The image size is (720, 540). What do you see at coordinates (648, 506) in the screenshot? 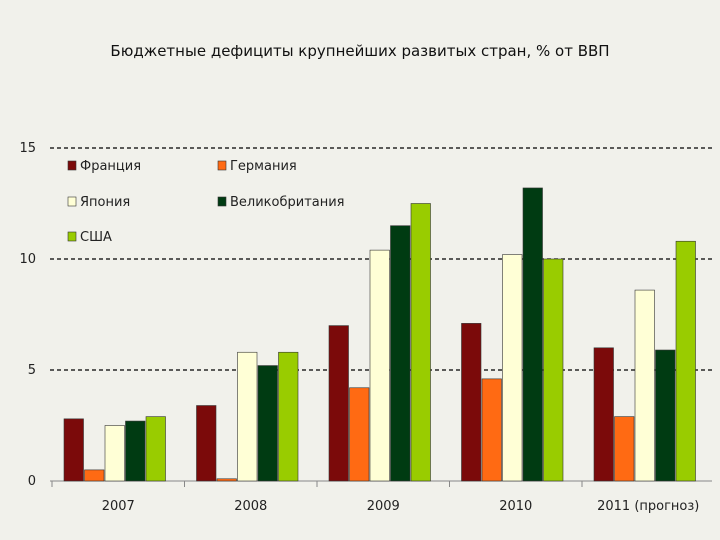
I see `x-tick-label: 2011 (прогноз)` at bounding box center [648, 506].